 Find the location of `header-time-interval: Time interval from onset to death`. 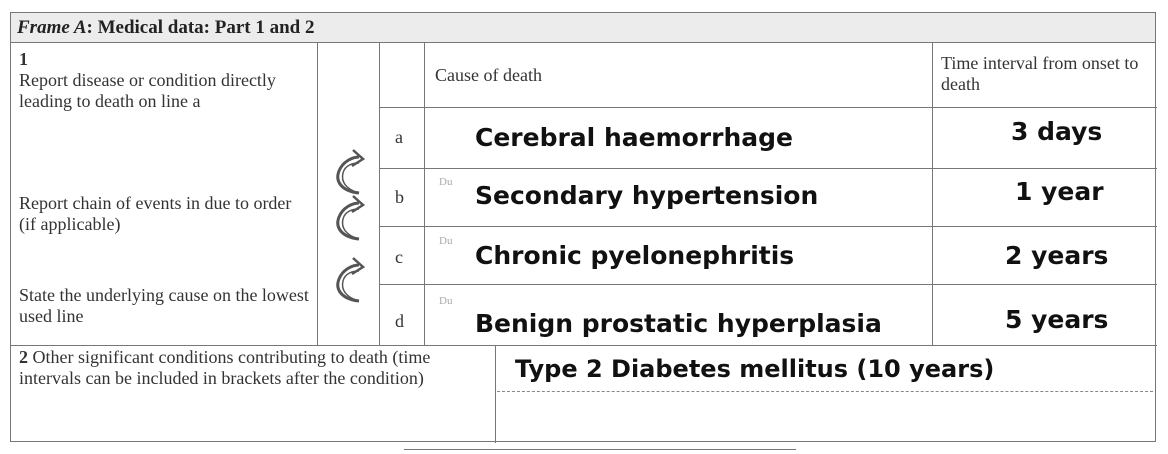

header-time-interval: Time interval from onset to death is located at coordinates (1040, 73).